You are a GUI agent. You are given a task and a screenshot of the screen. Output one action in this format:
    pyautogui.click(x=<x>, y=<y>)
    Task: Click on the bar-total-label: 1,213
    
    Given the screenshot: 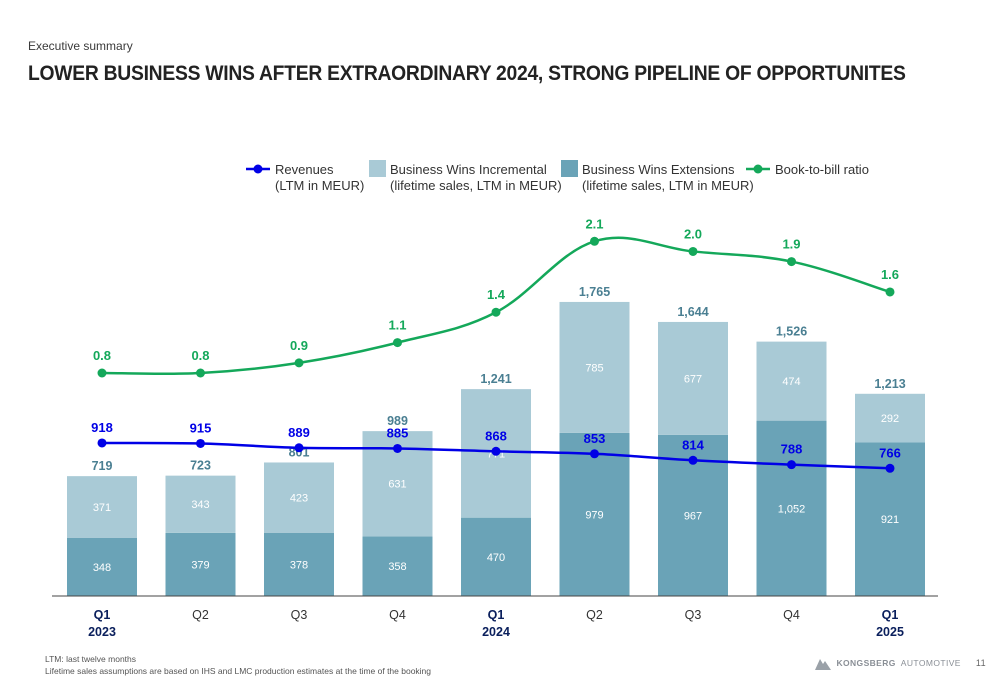 What is the action you would take?
    pyautogui.click(x=889, y=384)
    